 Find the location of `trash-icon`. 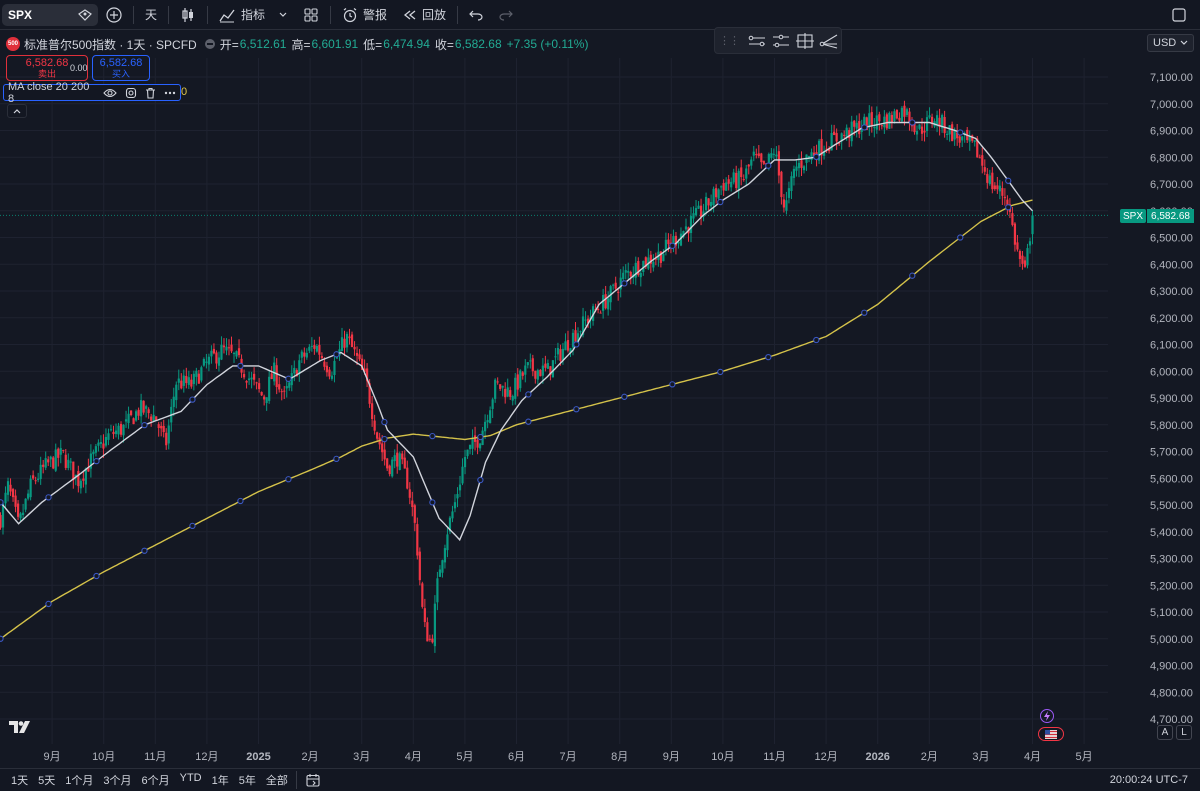

trash-icon is located at coordinates (150, 93).